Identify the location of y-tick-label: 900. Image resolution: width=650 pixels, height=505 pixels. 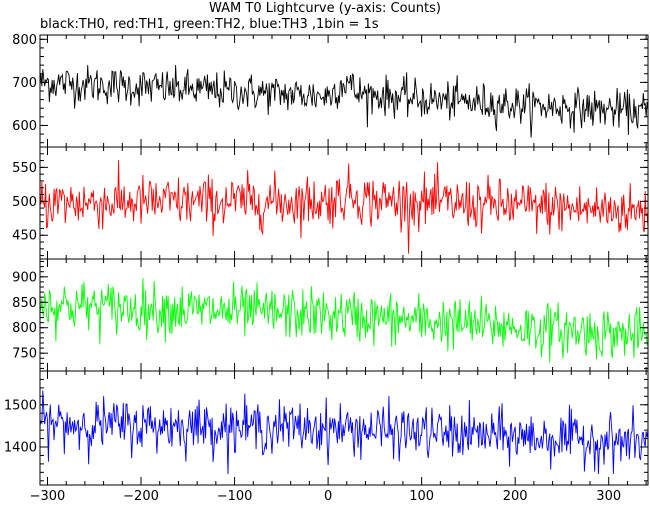
(24, 277).